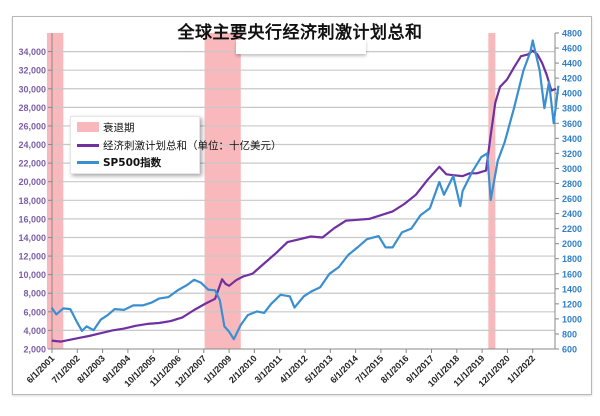 This screenshot has width=600, height=416. What do you see at coordinates (572, 169) in the screenshot?
I see `right-axis-tick-label: 3000` at bounding box center [572, 169].